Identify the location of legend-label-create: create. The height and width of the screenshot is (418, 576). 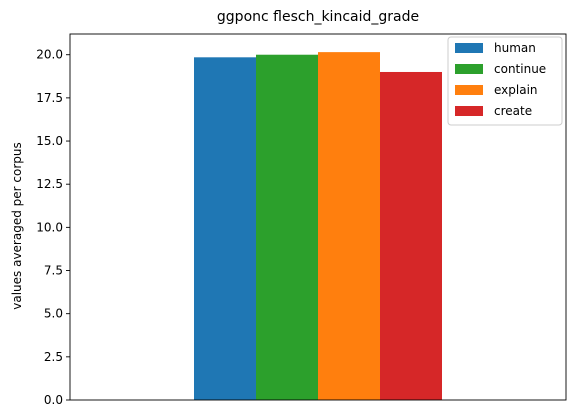
(513, 111).